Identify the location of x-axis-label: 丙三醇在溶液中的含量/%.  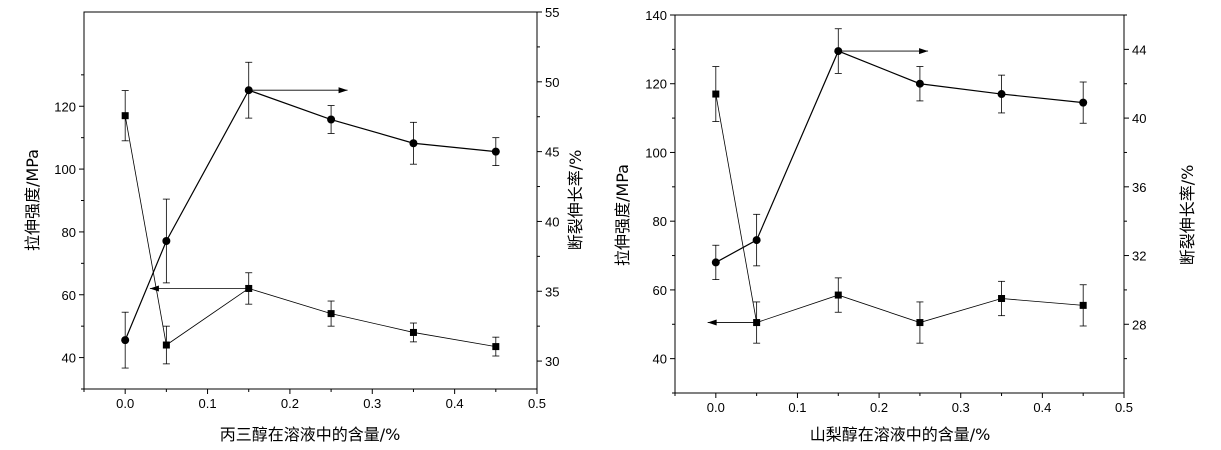
(310, 434).